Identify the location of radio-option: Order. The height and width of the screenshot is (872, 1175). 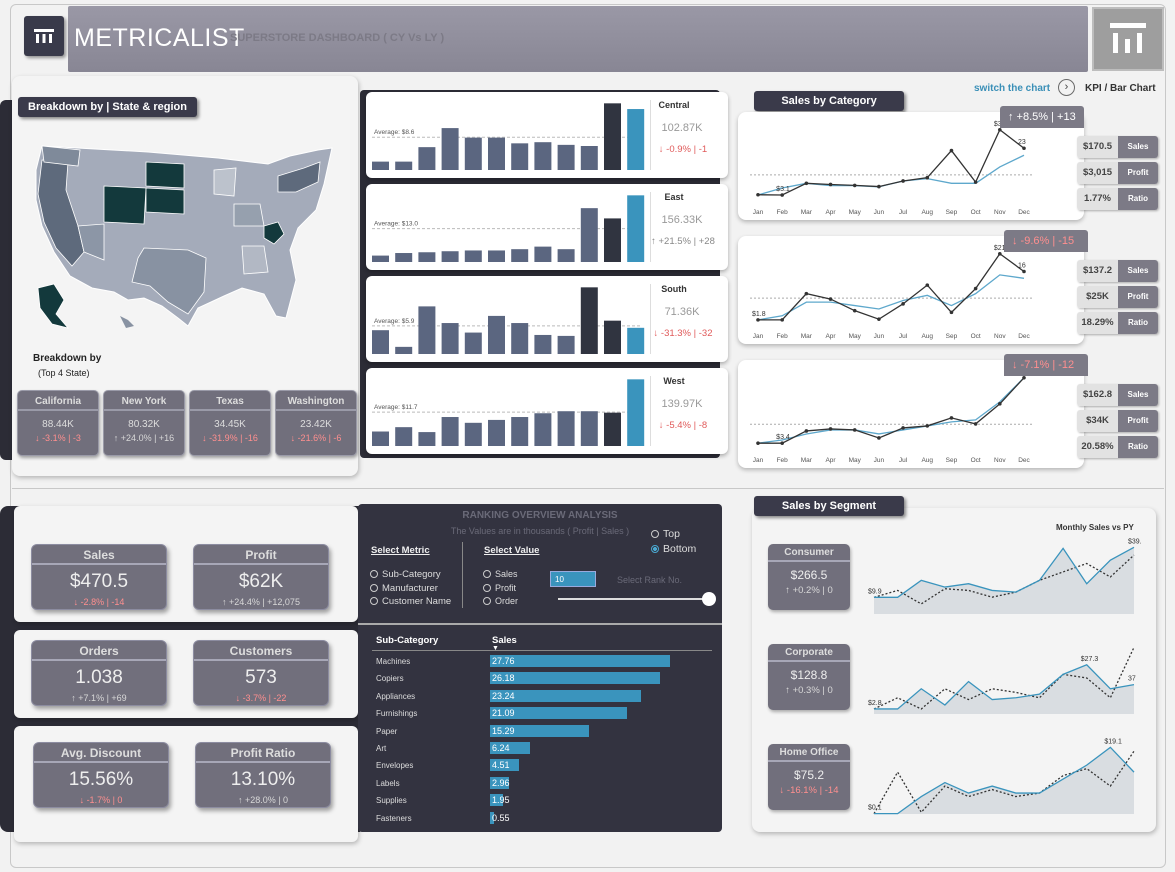
(500, 601).